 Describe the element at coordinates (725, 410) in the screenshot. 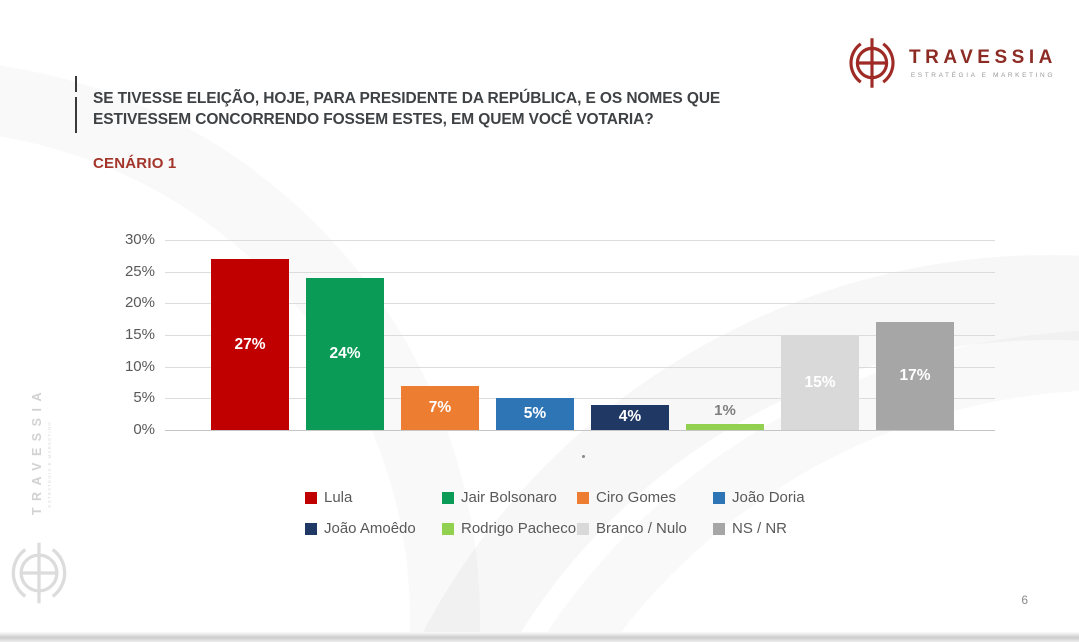

I see `bar-value-label: 1%` at that location.